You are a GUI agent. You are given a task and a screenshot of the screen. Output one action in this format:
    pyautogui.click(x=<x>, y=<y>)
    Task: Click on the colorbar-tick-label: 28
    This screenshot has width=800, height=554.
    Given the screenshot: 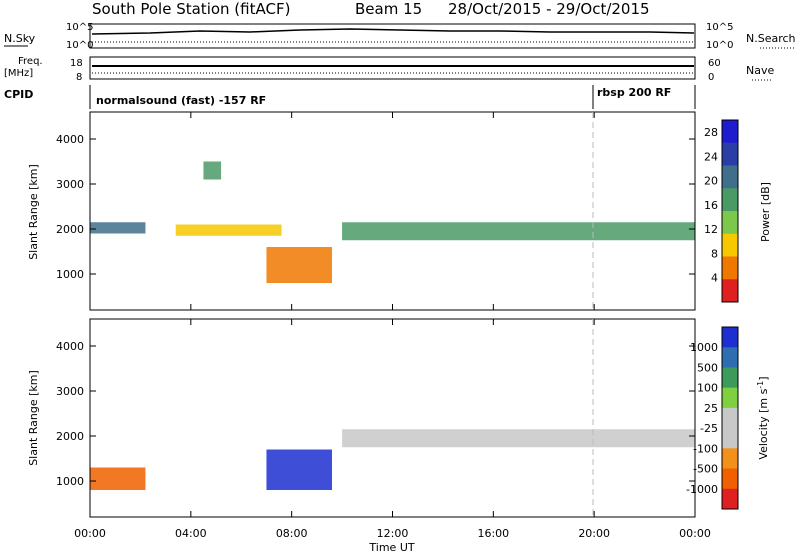 What is the action you would take?
    pyautogui.click(x=711, y=132)
    